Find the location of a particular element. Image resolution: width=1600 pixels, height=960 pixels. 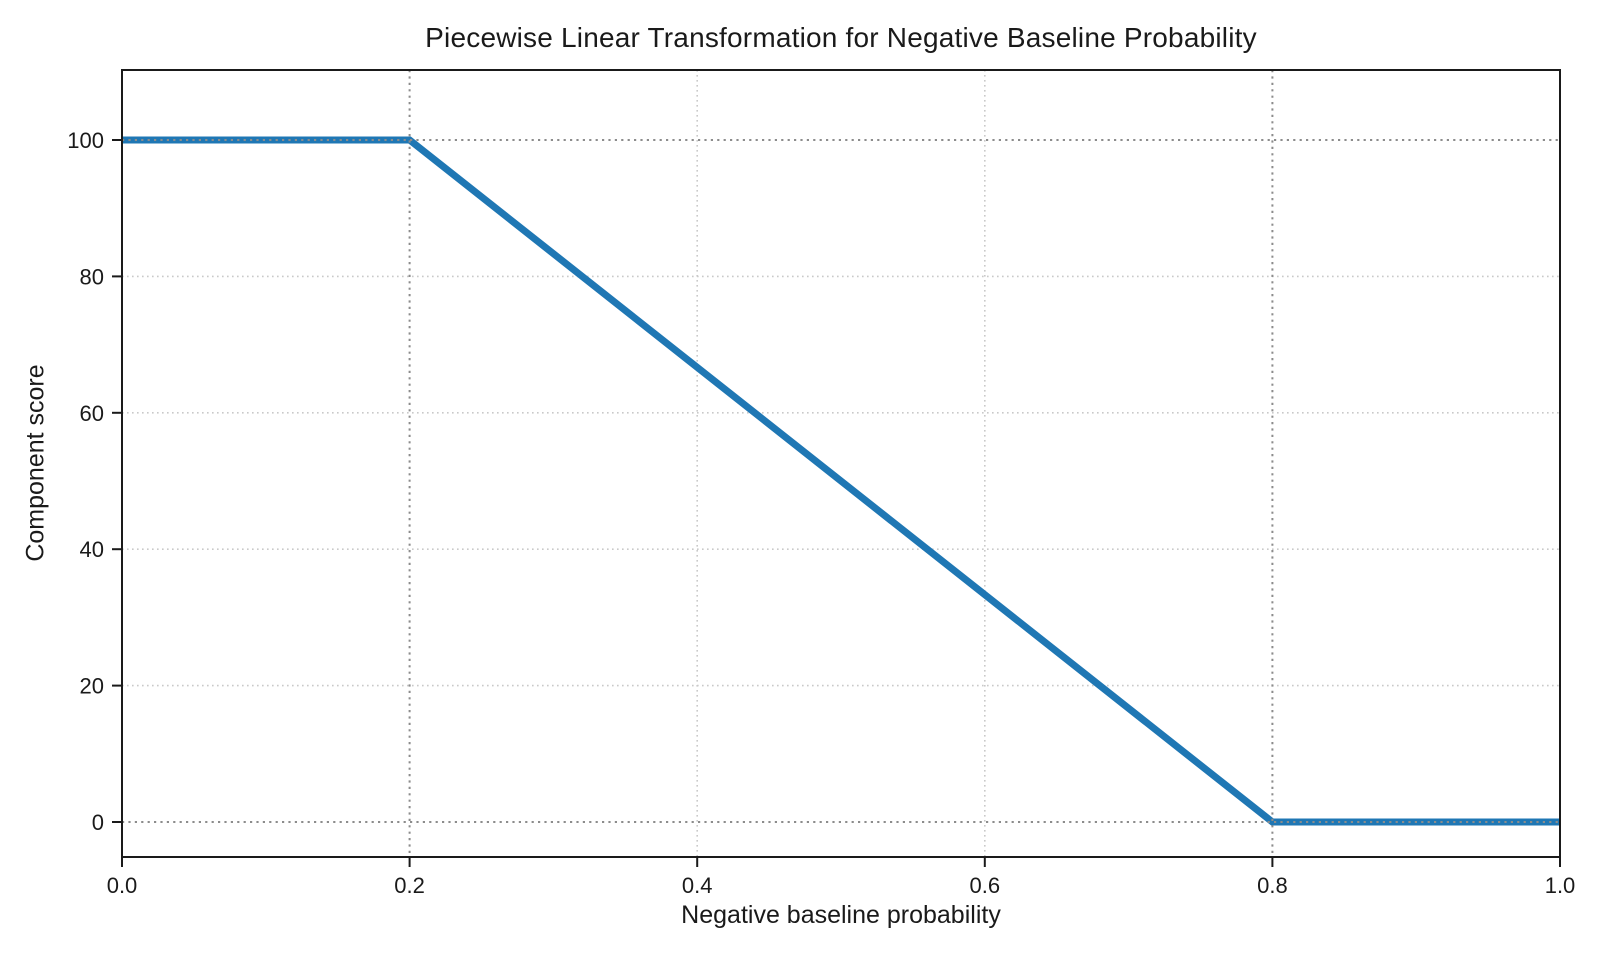

y-tick-label: 100 is located at coordinates (85, 140).